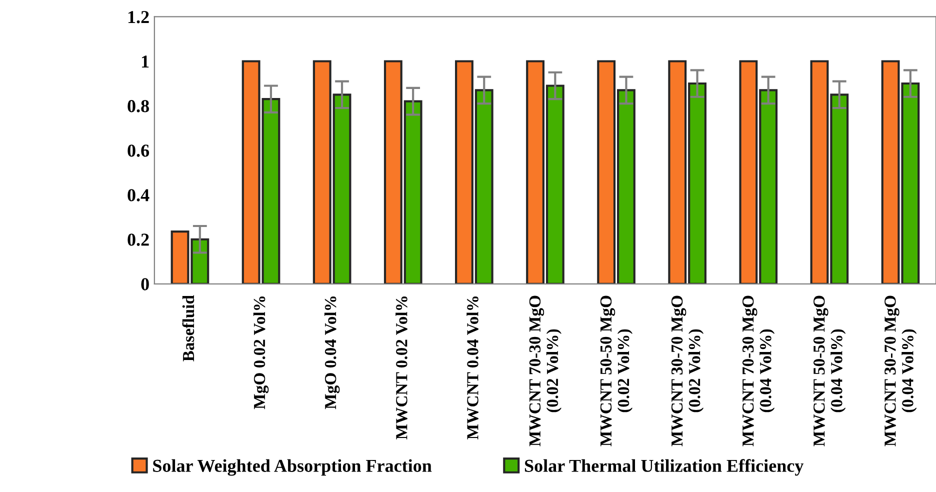 This screenshot has height=492, width=936. Describe the element at coordinates (664, 467) in the screenshot. I see `legend-label: Solar Thermal Utilization Efficiency` at that location.